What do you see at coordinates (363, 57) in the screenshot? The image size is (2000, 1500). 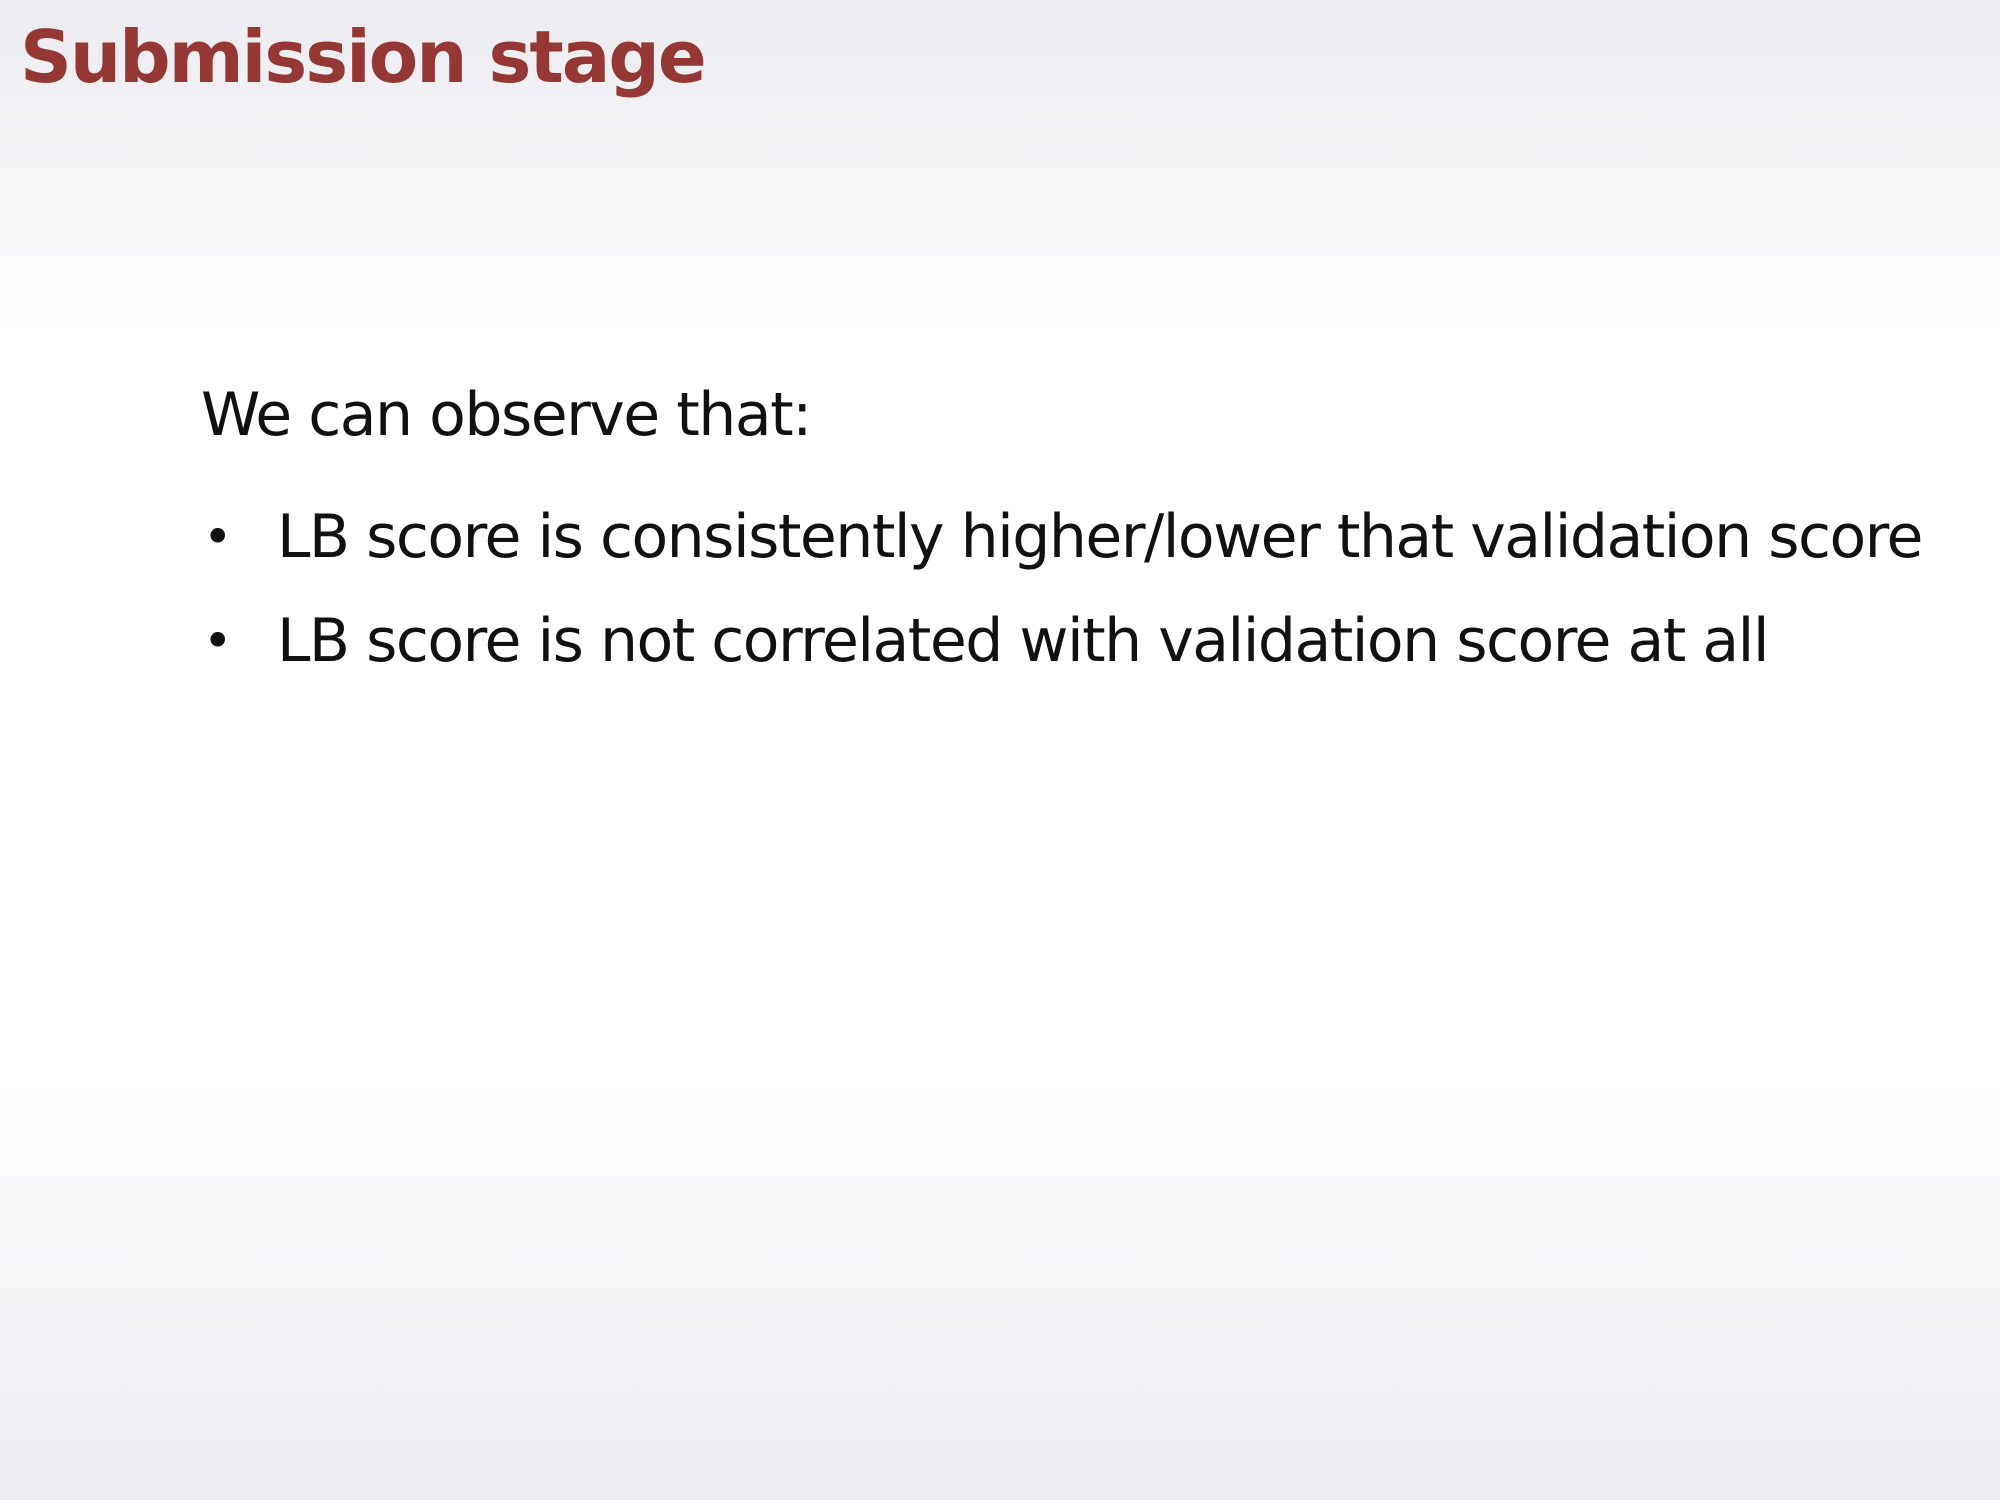 I see `slide-title: Submission stage` at bounding box center [363, 57].